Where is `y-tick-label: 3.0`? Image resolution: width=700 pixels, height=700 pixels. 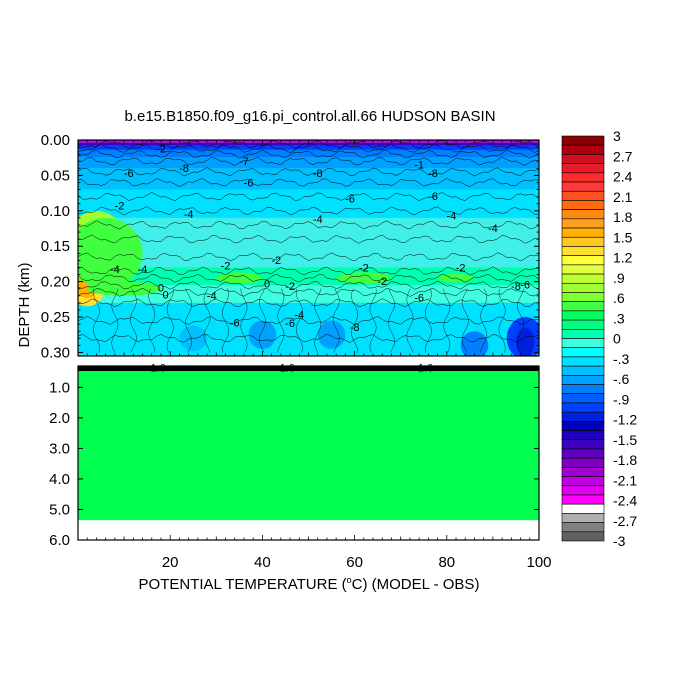
y-tick-label: 3.0 is located at coordinates (59, 448).